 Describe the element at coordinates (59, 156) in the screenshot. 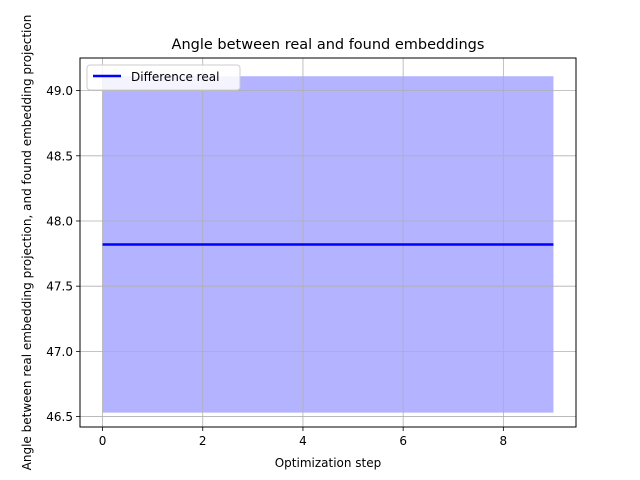

I see `y-tick-label: 48.5` at that location.